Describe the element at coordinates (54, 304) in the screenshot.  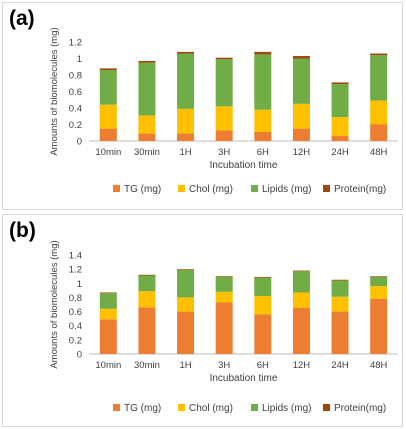
I see `y-axis-title: Amounts of biomolecules (mg)` at that location.